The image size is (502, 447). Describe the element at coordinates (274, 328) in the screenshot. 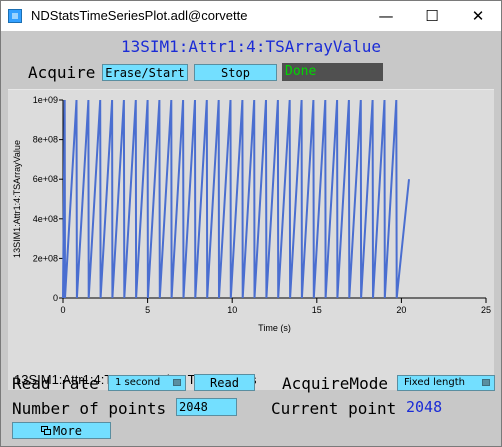

I see `x-axis-label: Time (s)` at that location.